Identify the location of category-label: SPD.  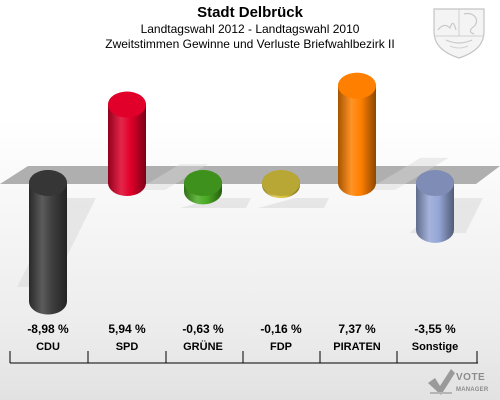
(127, 347).